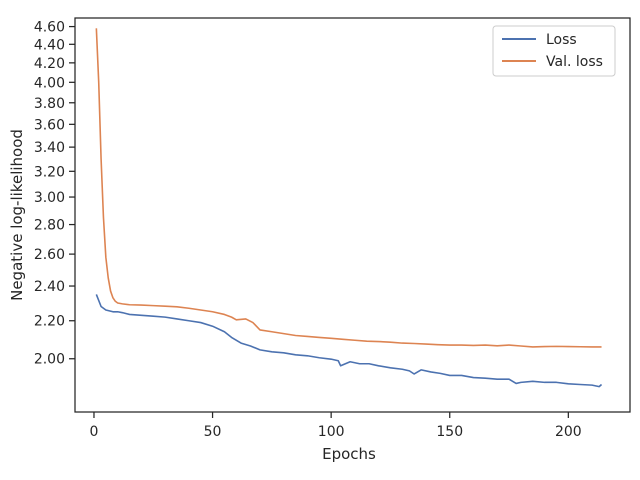 This screenshot has height=480, width=640. What do you see at coordinates (213, 432) in the screenshot?
I see `x-tick-label: 50` at bounding box center [213, 432].